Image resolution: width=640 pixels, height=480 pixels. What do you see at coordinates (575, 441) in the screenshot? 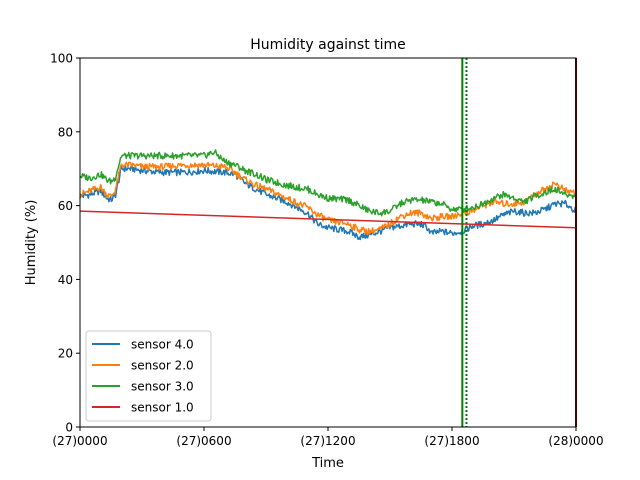
I see `x-tick-label: (28)0000` at bounding box center [575, 441].